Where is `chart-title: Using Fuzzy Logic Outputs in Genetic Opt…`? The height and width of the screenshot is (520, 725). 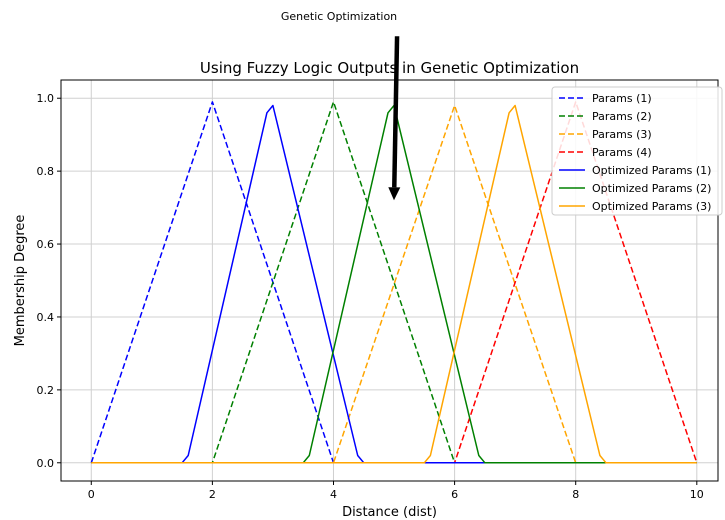
chart-title: Using Fuzzy Logic Outputs in Genetic Opt… is located at coordinates (389, 68).